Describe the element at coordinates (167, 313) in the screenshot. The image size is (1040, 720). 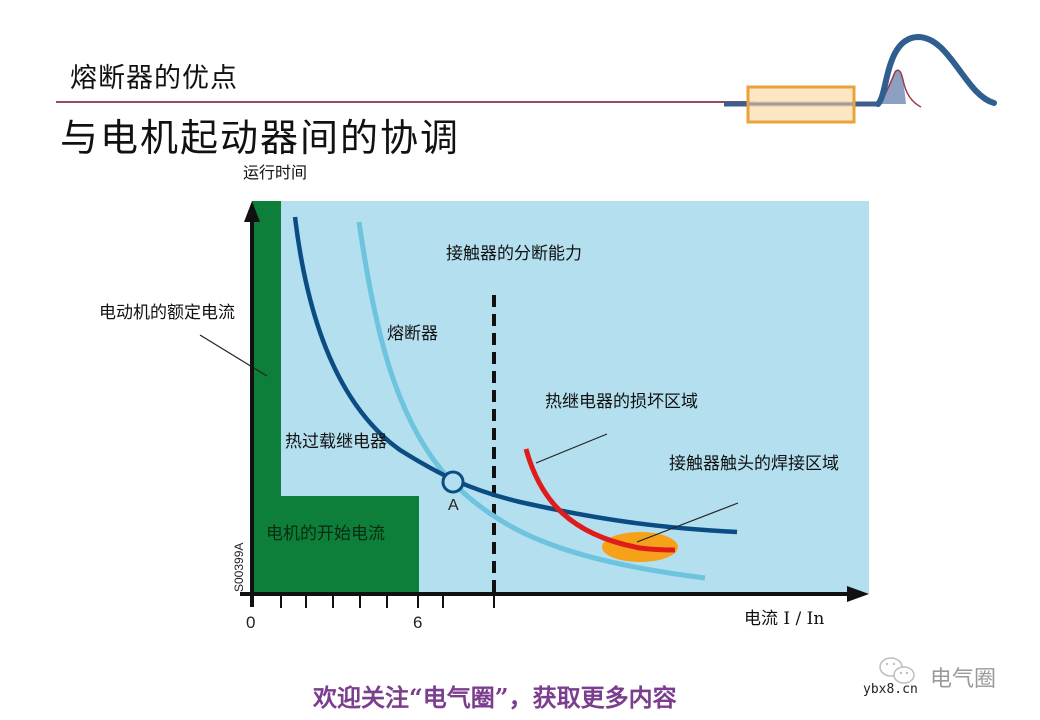
I see `rated-current-label: 电动机的额定电流` at that location.